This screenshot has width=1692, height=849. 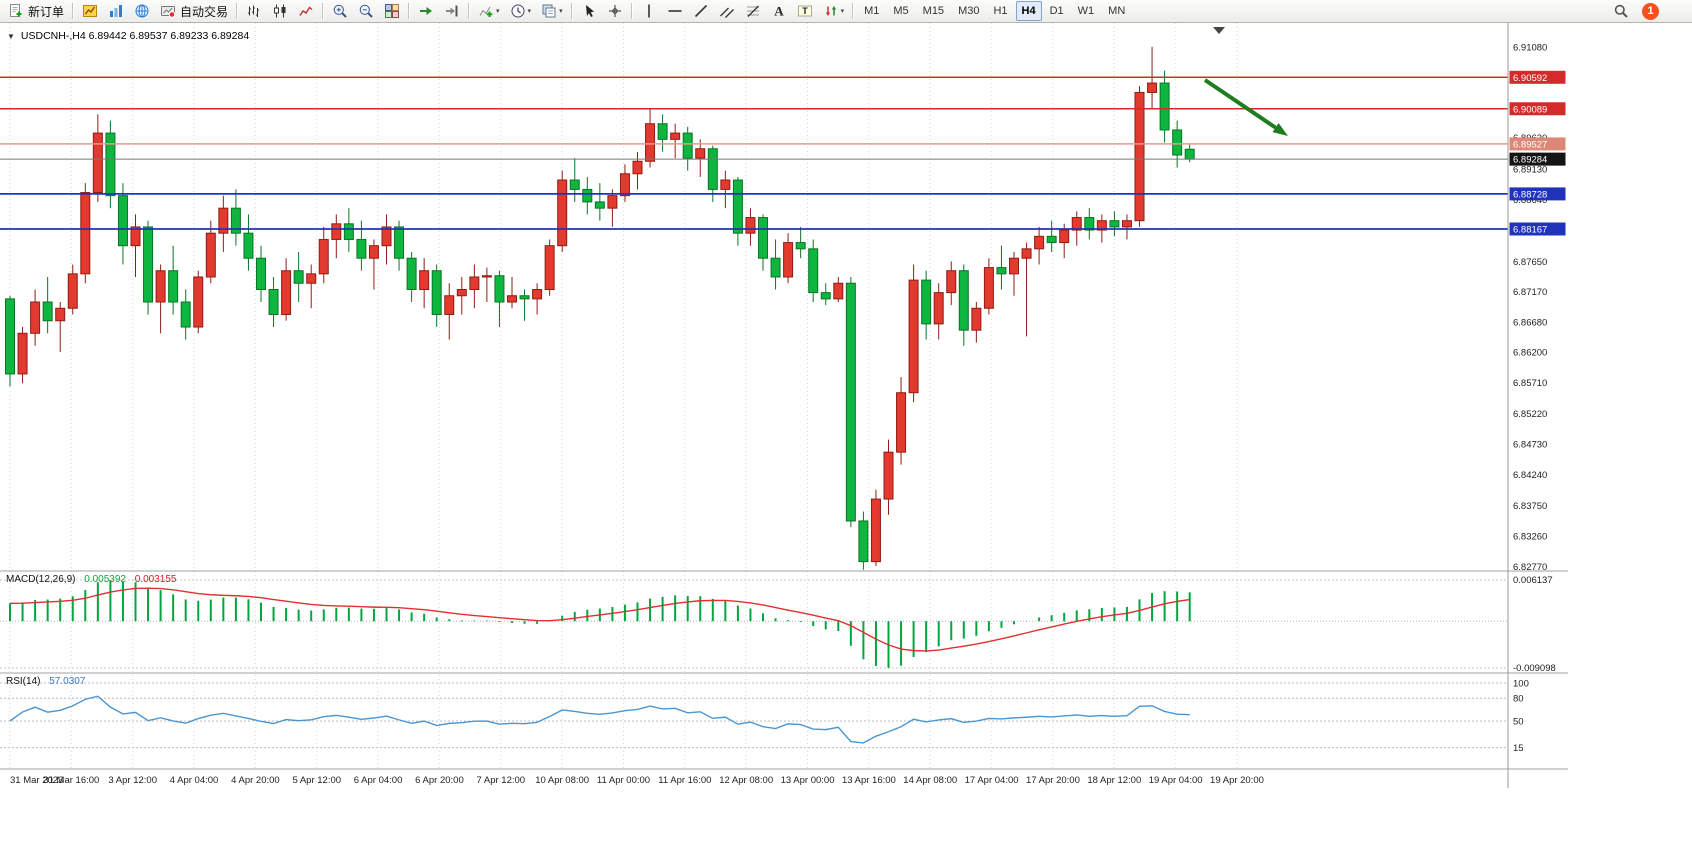 What do you see at coordinates (1530, 567) in the screenshot?
I see `price-tick-label: 6.82770` at bounding box center [1530, 567].